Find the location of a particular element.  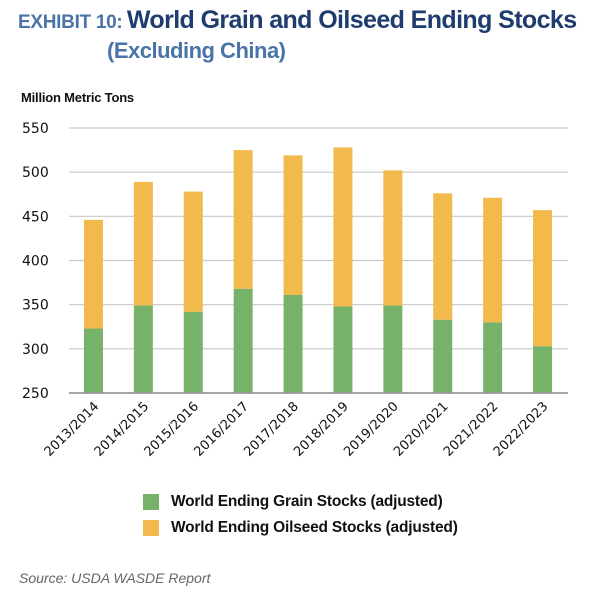

legend-item-oilseed: World Ending Oilseed Stocks (adjusted) is located at coordinates (300, 528).